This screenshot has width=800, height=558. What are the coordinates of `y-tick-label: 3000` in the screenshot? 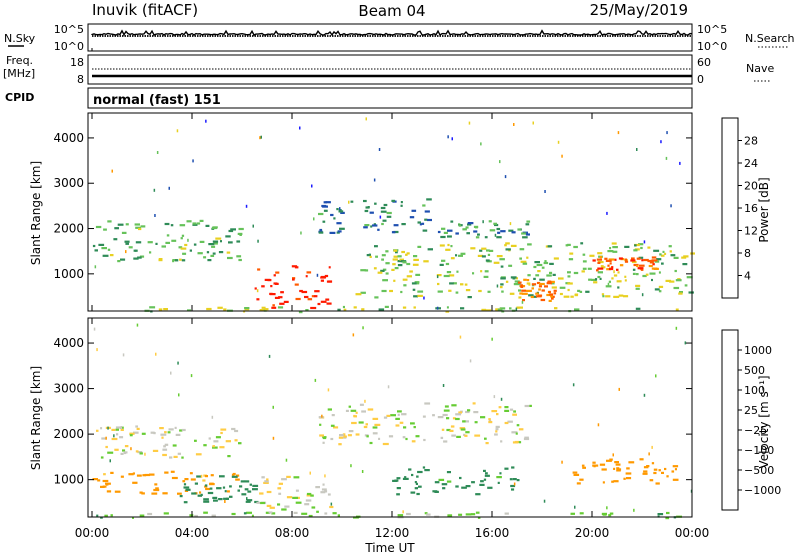 It's located at (68, 389).